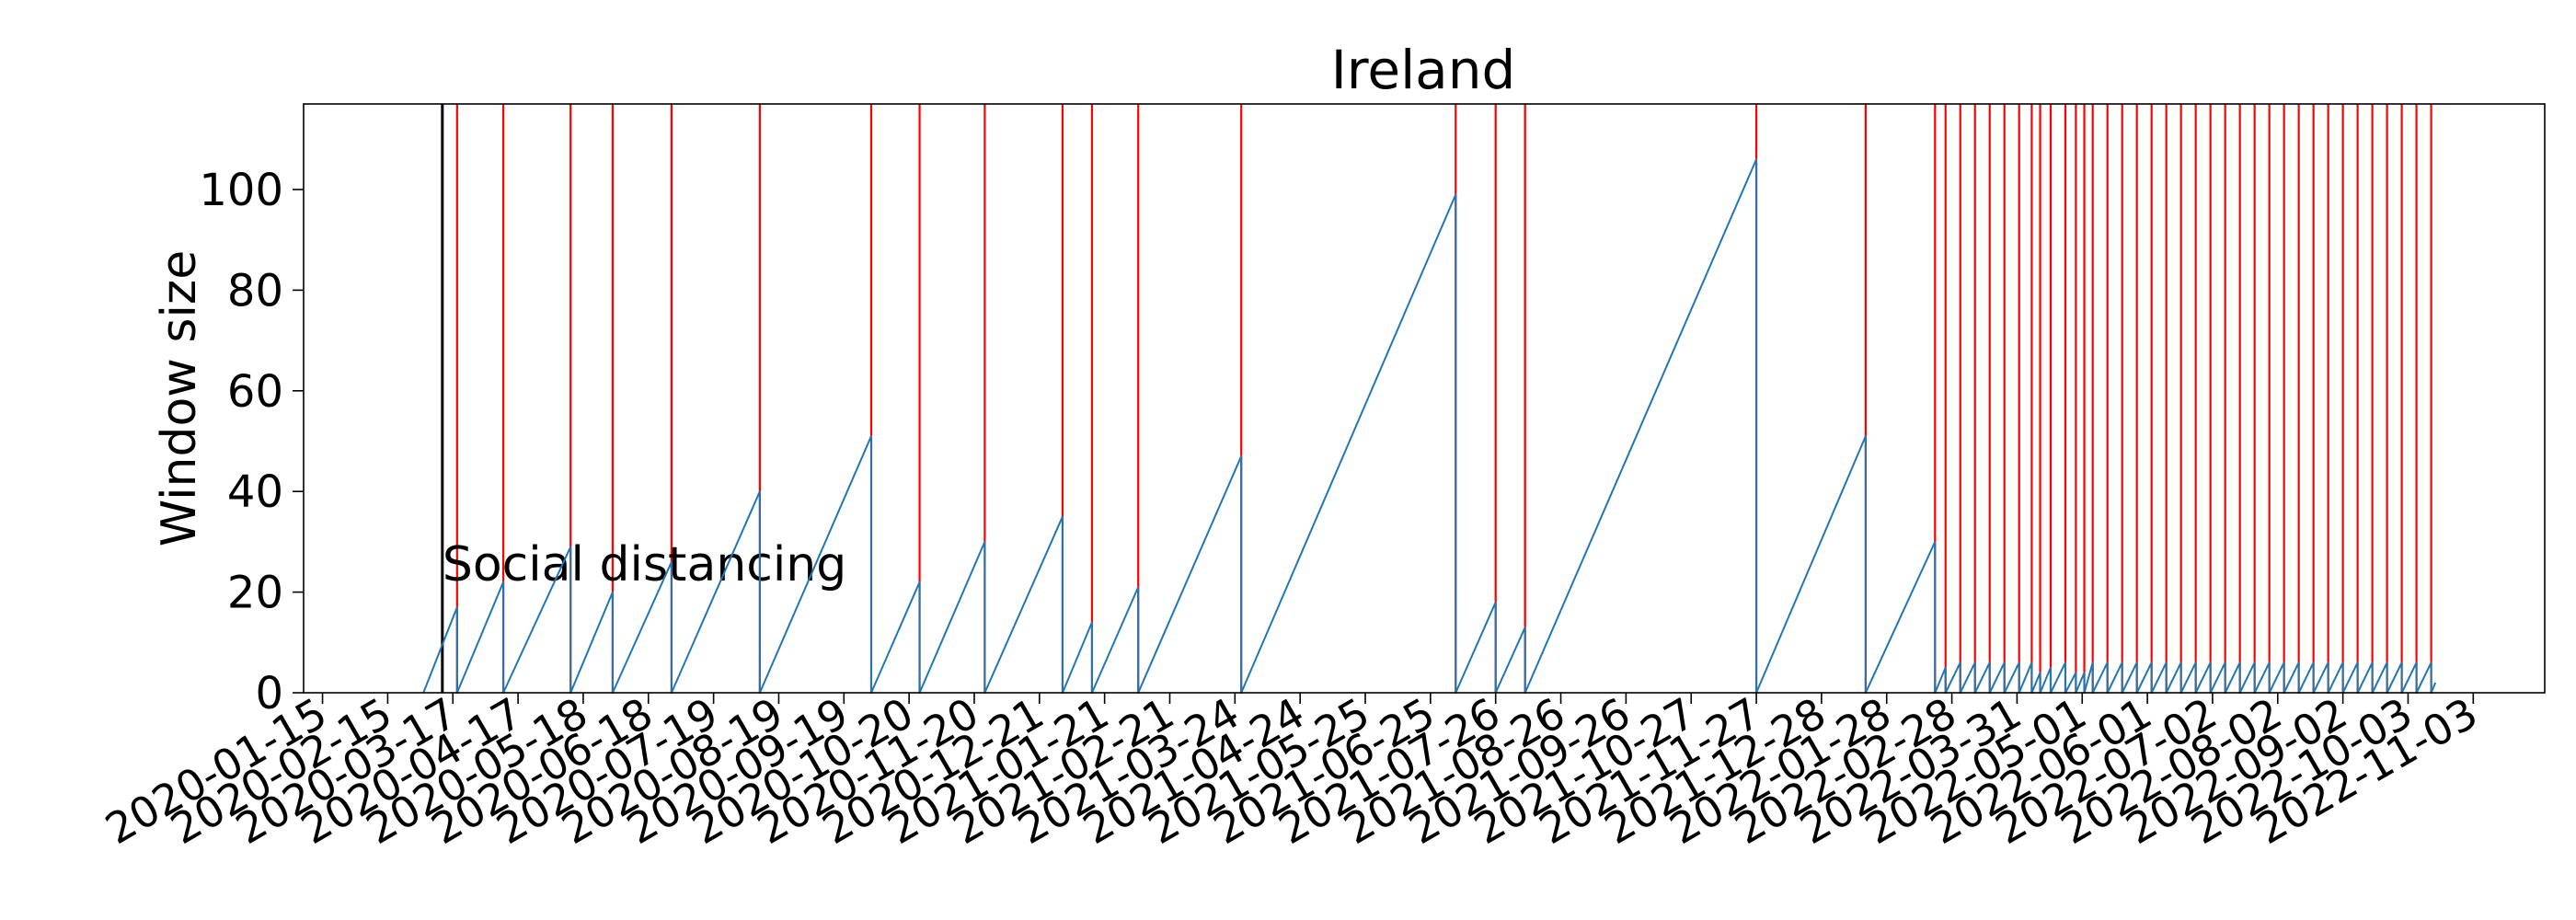 The image size is (2576, 920). What do you see at coordinates (269, 693) in the screenshot?
I see `y-tick-label: 0` at bounding box center [269, 693].